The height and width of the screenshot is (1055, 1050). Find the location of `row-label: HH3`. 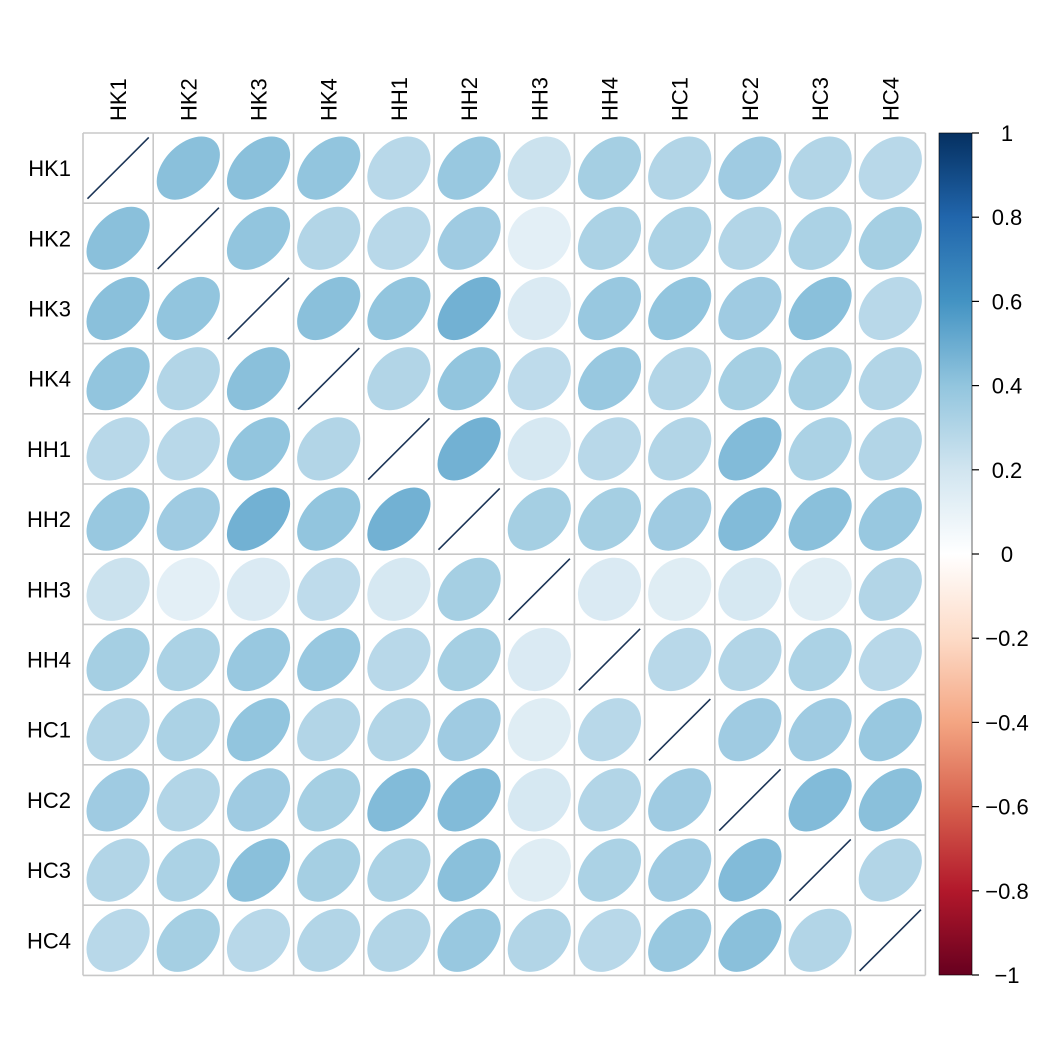

row-label: HH3 is located at coordinates (49, 589).